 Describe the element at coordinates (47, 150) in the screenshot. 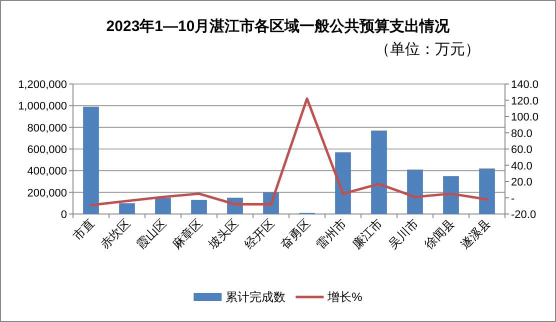

I see `y-tick-label: 600,000` at that location.